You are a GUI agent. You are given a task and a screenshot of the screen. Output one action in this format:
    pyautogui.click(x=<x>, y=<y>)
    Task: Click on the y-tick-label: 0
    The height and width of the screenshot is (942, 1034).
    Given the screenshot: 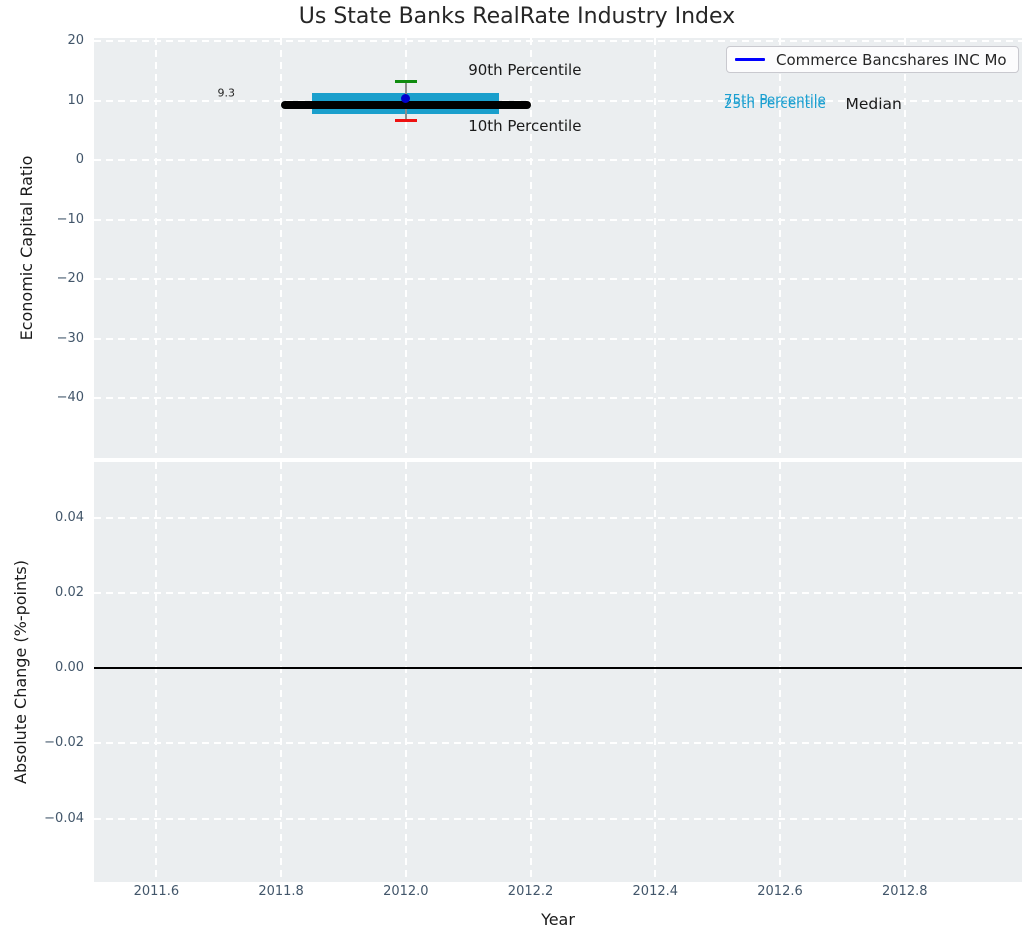 What is the action you would take?
    pyautogui.click(x=79, y=160)
    